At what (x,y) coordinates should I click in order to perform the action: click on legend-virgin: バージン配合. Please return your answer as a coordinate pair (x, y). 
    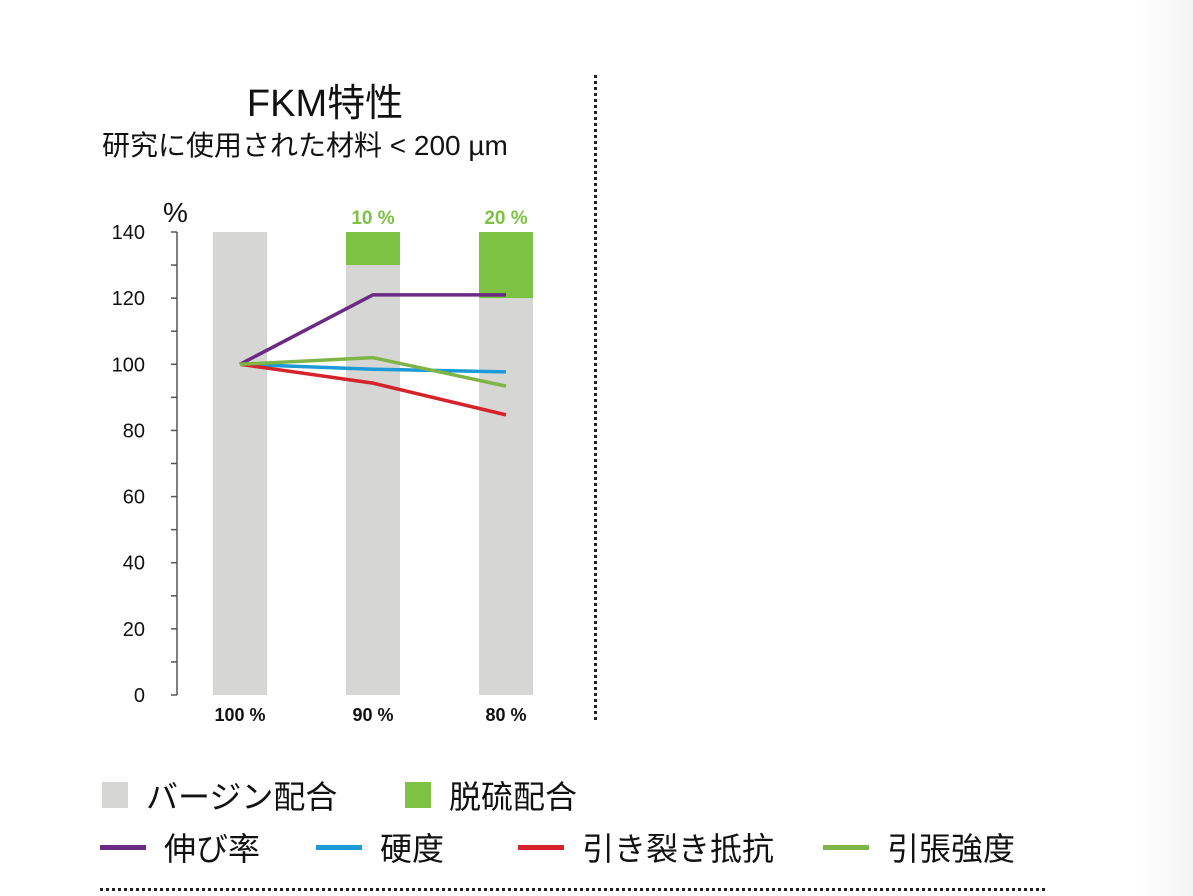
    Looking at the image, I should click on (219, 795).